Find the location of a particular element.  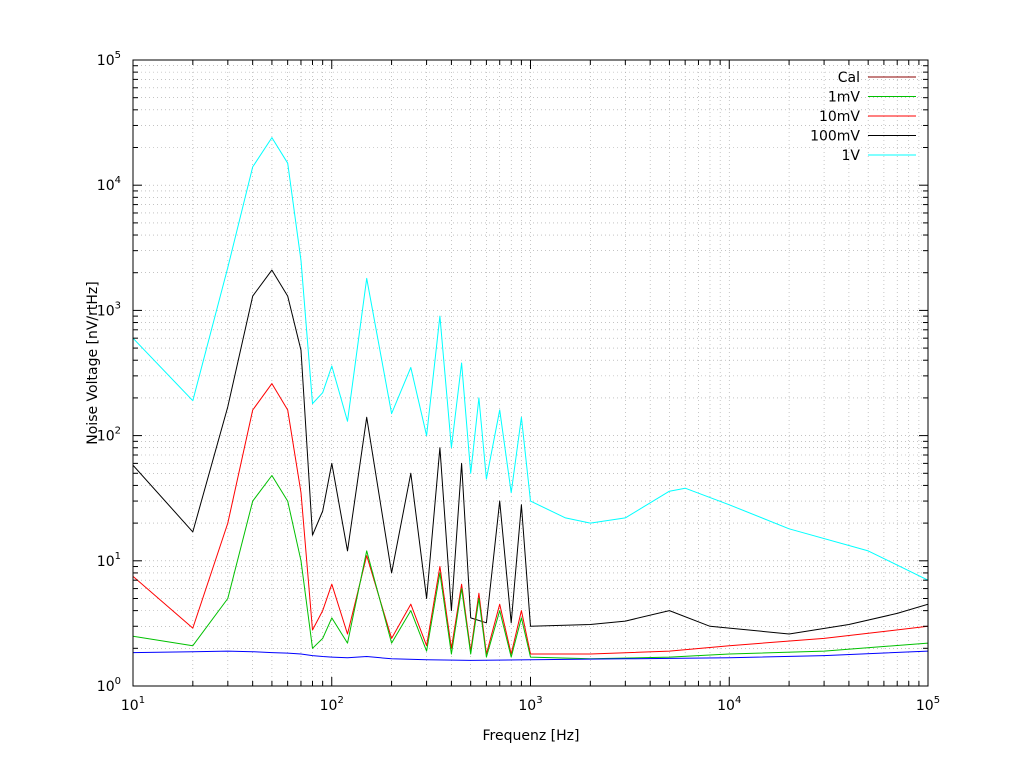

legend-label: 1V is located at coordinates (851, 156).